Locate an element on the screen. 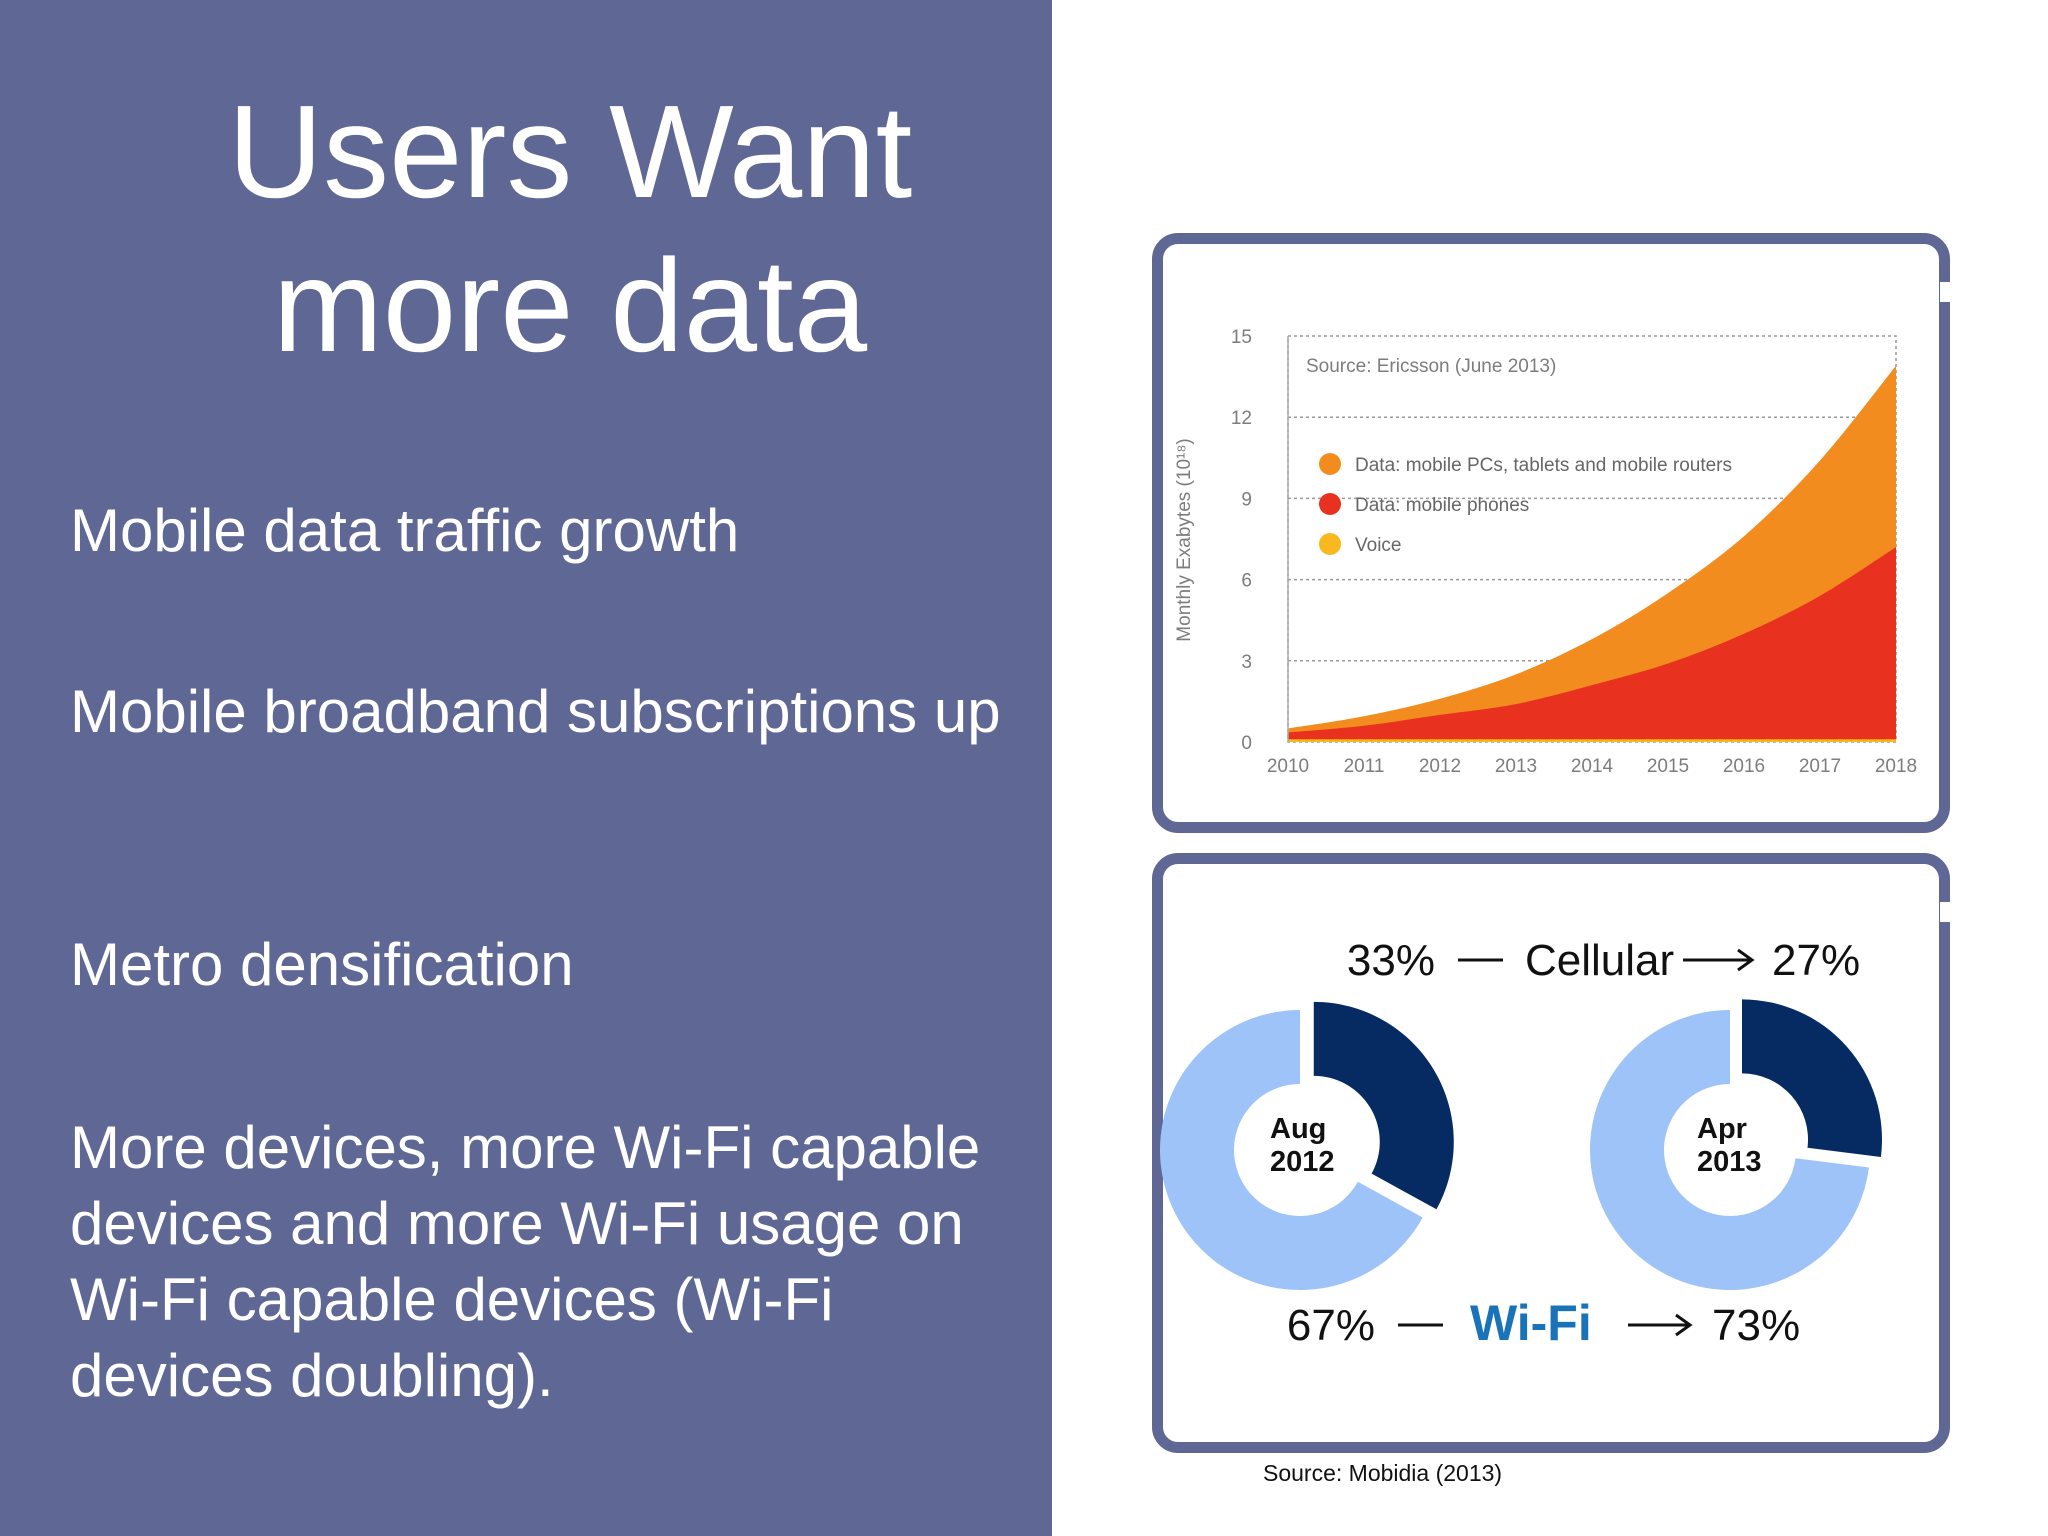  x-tick-label: 2010 is located at coordinates (1288, 766).